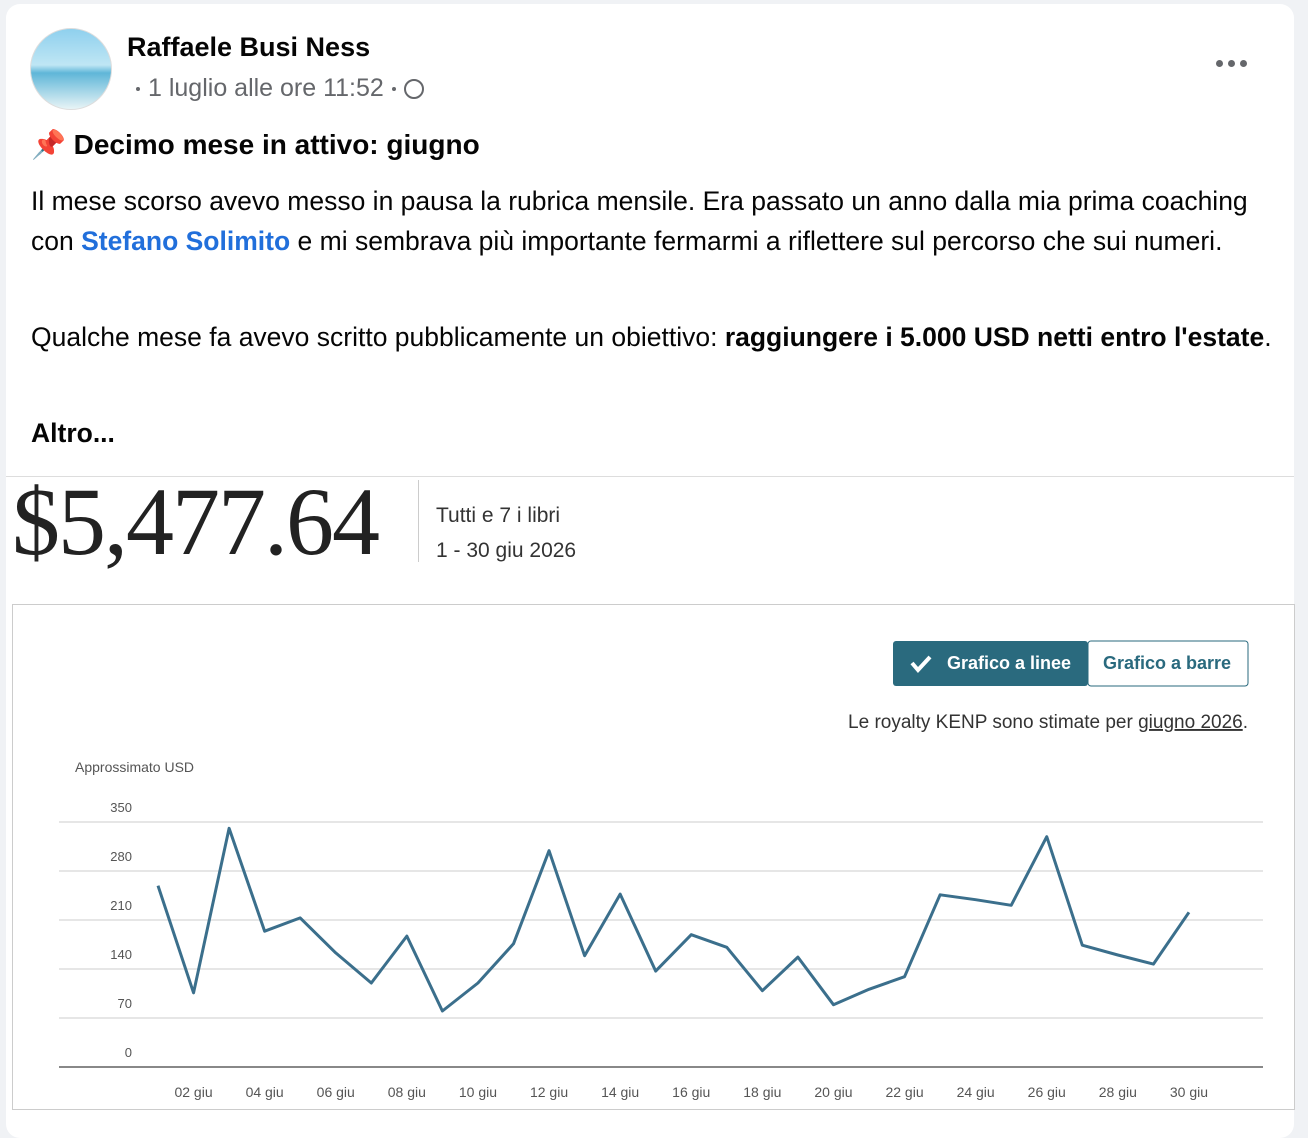 The height and width of the screenshot is (1138, 1308). I want to click on y-tick-label: 70, so click(125, 1003).